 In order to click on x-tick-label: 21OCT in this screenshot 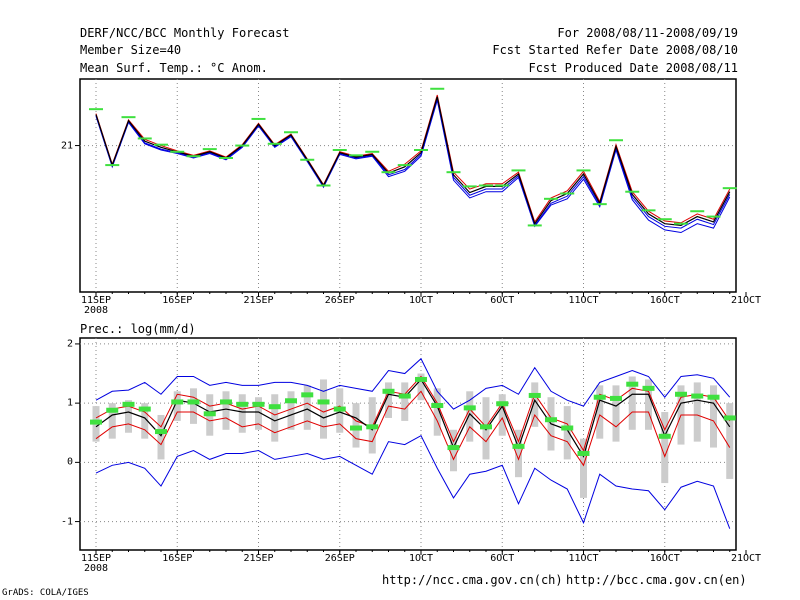, I will do `click(746, 558)`.